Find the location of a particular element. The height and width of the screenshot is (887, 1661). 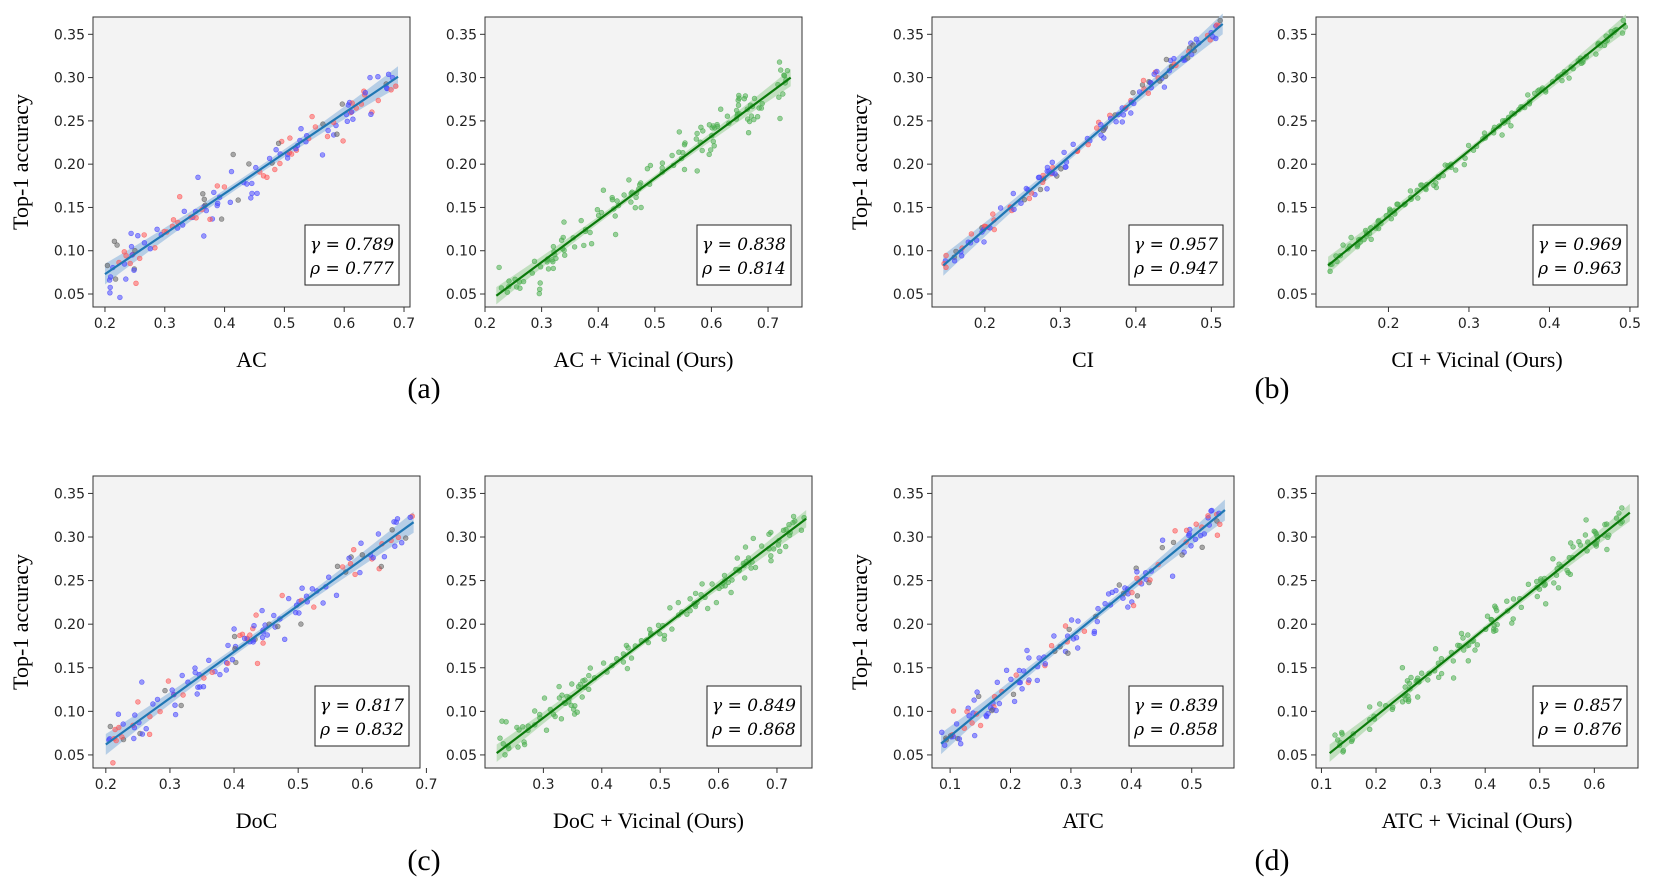

x-tick-label: 0.1 is located at coordinates (1321, 785).